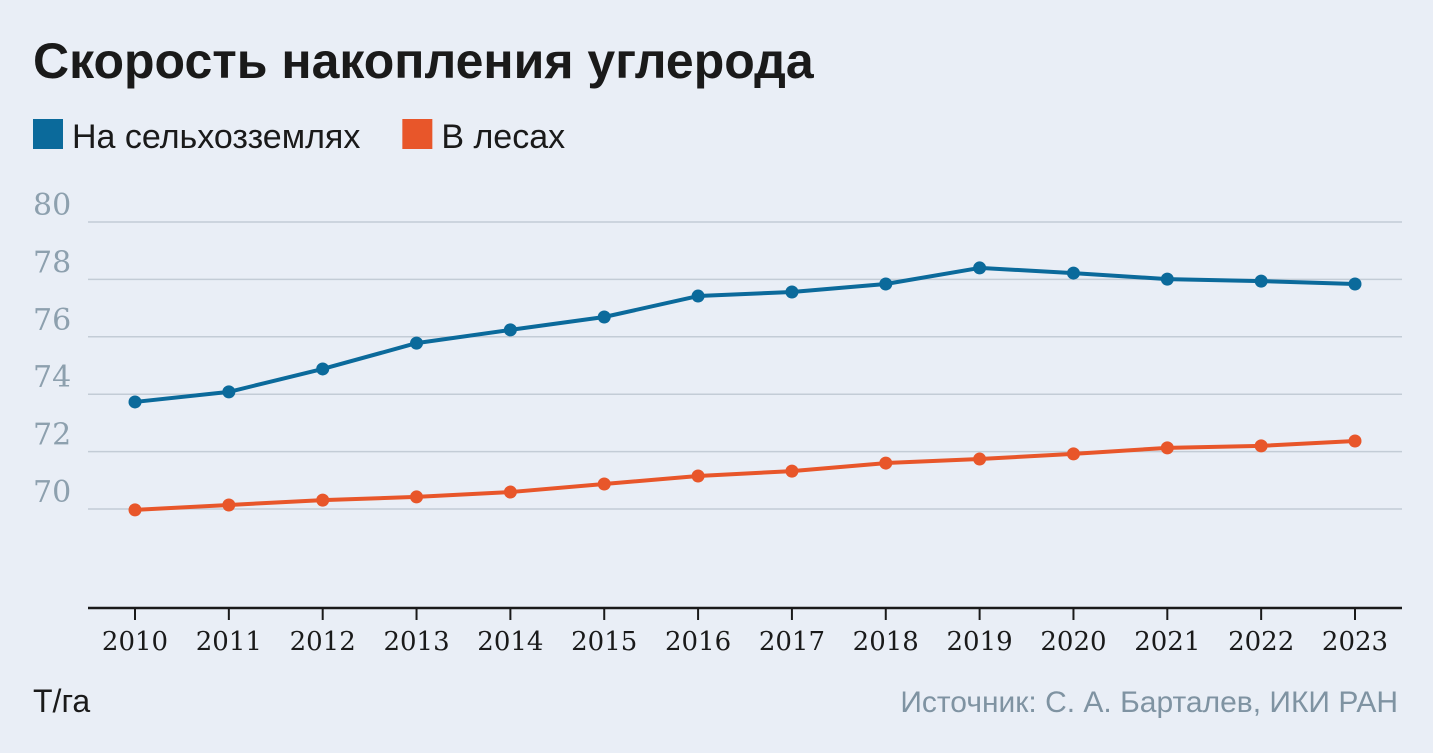 Image resolution: width=1433 pixels, height=753 pixels. What do you see at coordinates (1073, 642) in the screenshot?
I see `x-tick-label: 2020` at bounding box center [1073, 642].